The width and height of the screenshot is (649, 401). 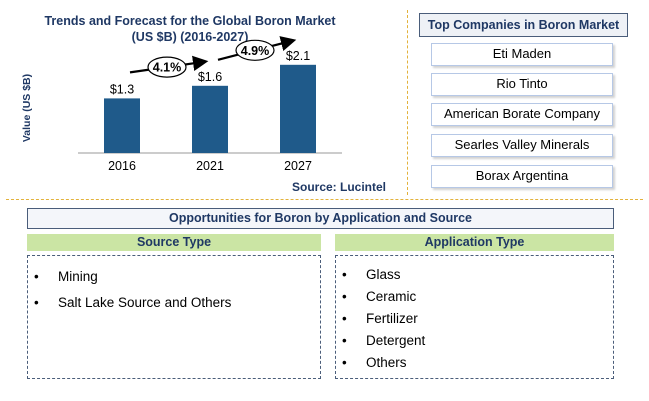 I want to click on horizontal-divider, so click(x=324, y=199).